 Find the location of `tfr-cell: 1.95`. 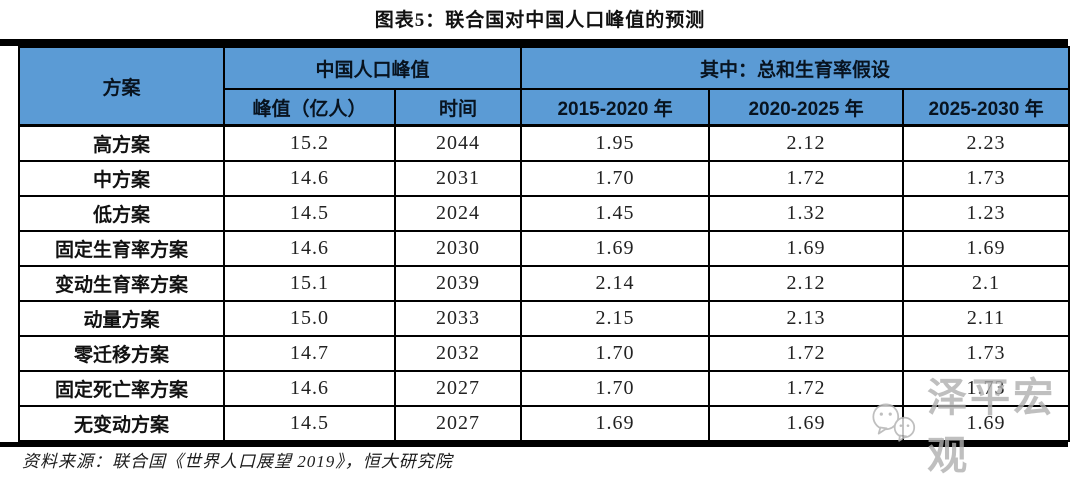

tfr-cell: 1.95 is located at coordinates (615, 143).